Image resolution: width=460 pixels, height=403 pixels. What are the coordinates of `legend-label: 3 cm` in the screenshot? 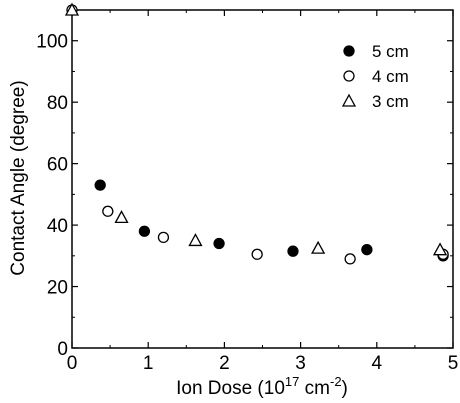 It's located at (390, 101).